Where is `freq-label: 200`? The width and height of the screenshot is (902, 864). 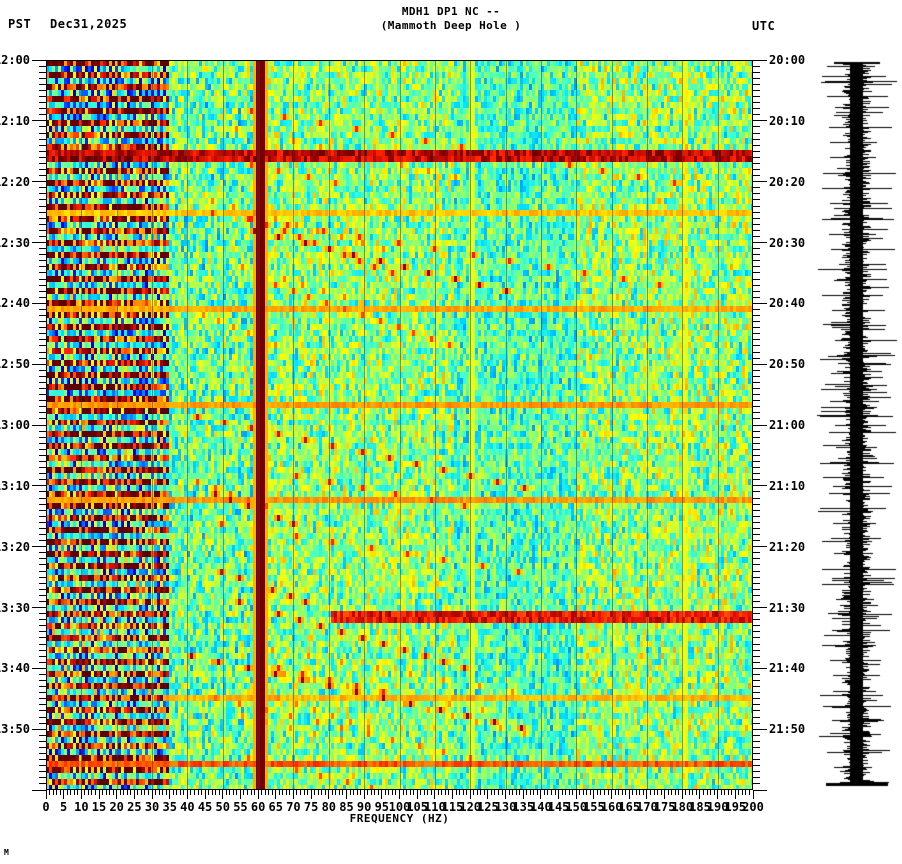
freq-label: 200 is located at coordinates (753, 807).